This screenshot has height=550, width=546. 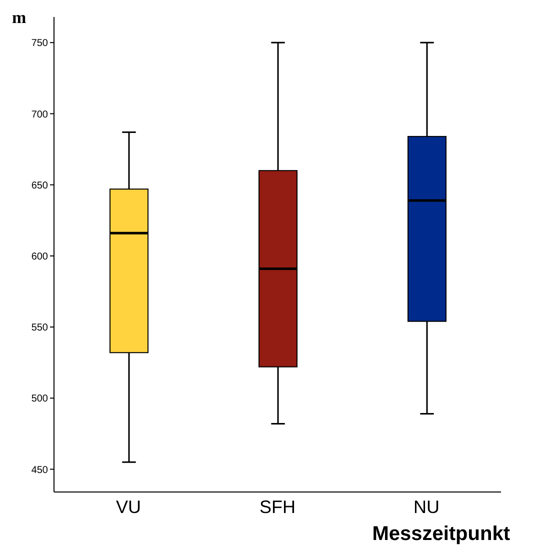 What do you see at coordinates (39, 186) in the screenshot?
I see `y-tick-label: 650` at bounding box center [39, 186].